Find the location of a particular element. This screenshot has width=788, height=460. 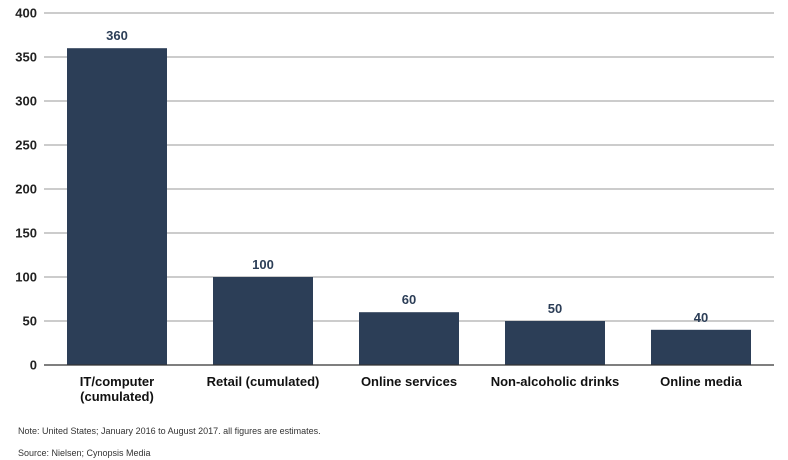

data-label: 360 is located at coordinates (117, 35).